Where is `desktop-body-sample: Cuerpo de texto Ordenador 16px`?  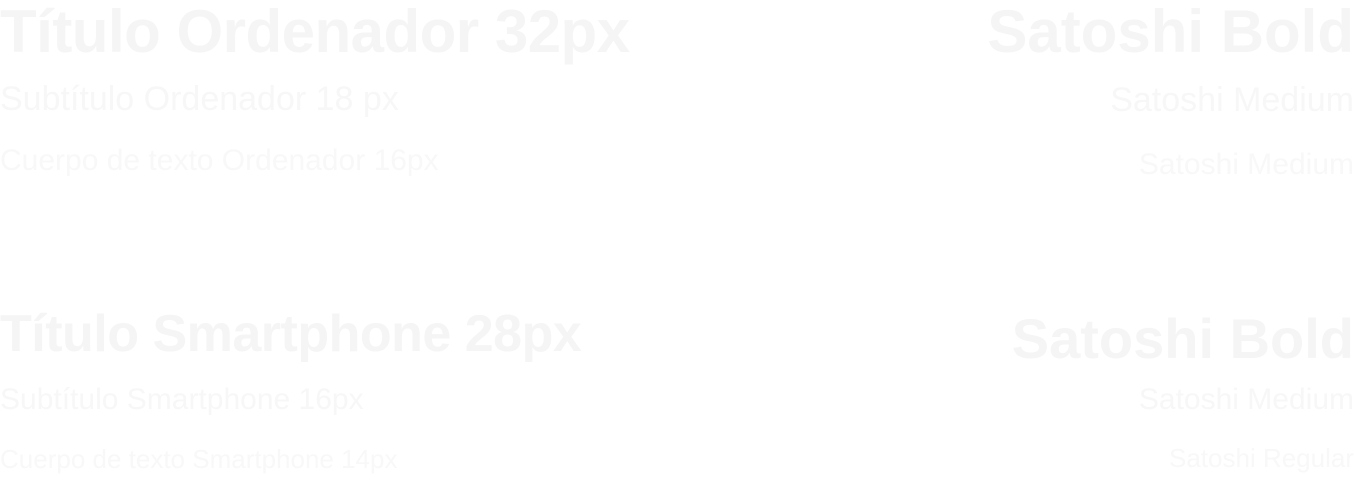 desktop-body-sample: Cuerpo de texto Ordenador 16px is located at coordinates (219, 160).